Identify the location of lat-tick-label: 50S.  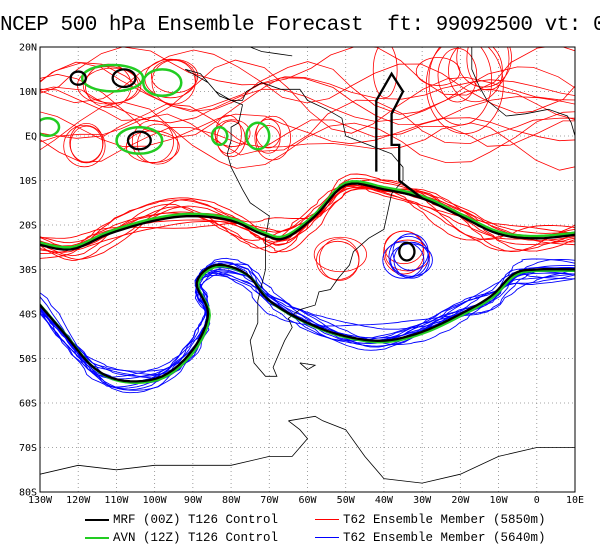
(28, 359).